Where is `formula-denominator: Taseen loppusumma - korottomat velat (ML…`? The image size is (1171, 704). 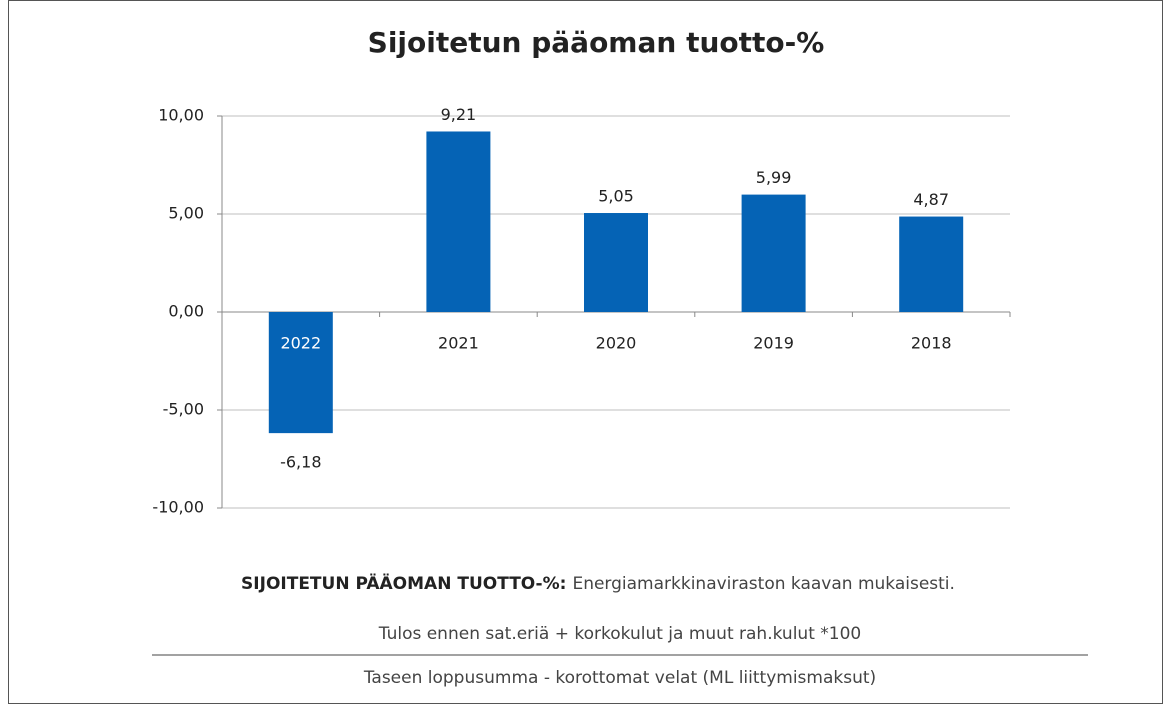
formula-denominator: Taseen loppusumma - korottomat velat (ML… is located at coordinates (619, 678).